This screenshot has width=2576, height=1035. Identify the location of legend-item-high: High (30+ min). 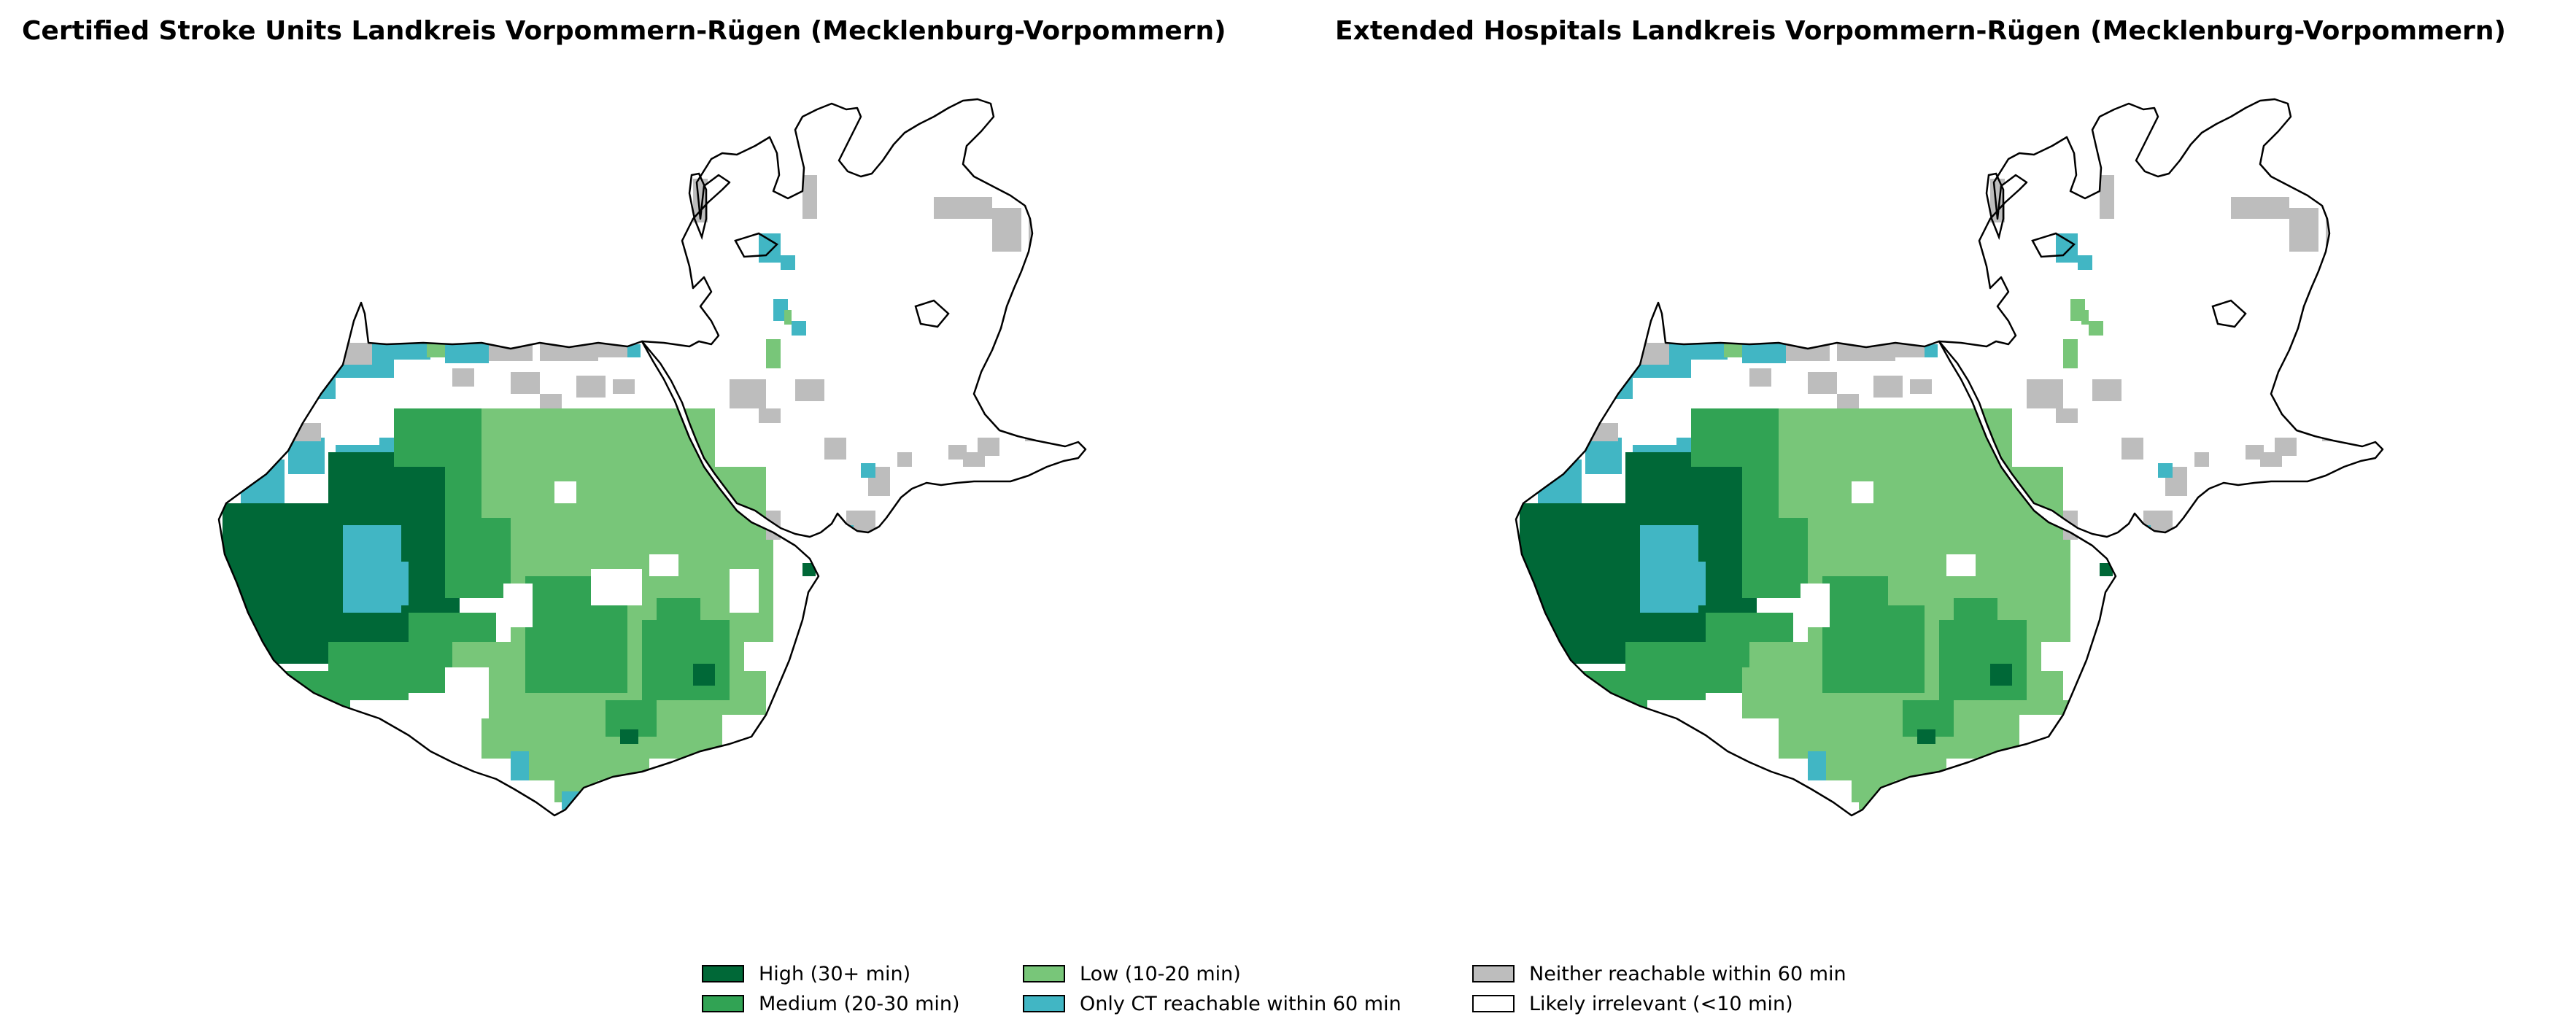
(806, 973).